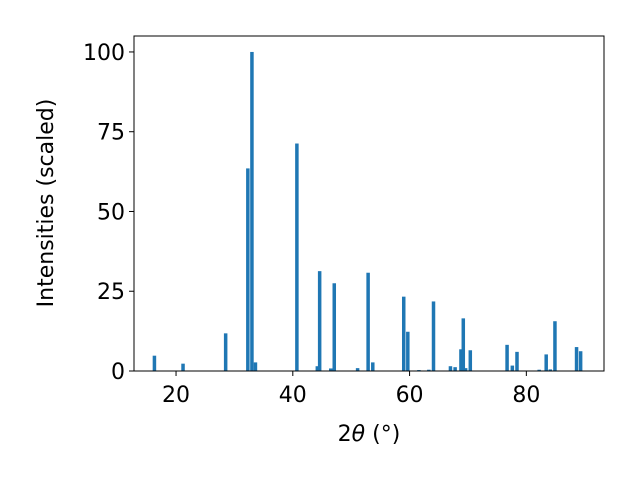 The width and height of the screenshot is (640, 480). I want to click on y-tick-label: 100, so click(104, 53).